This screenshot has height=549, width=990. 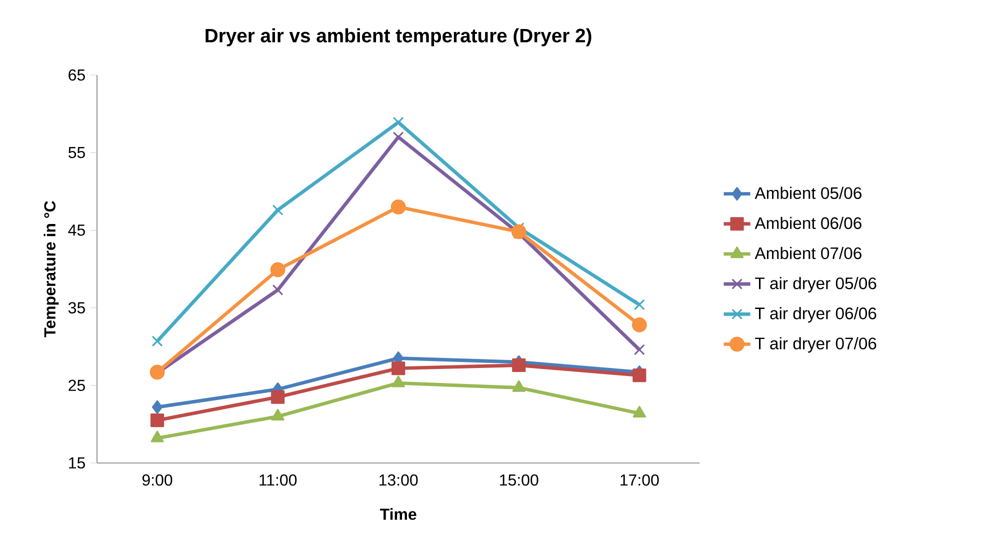 I want to click on x-tick-label: 9:00, so click(x=157, y=480).